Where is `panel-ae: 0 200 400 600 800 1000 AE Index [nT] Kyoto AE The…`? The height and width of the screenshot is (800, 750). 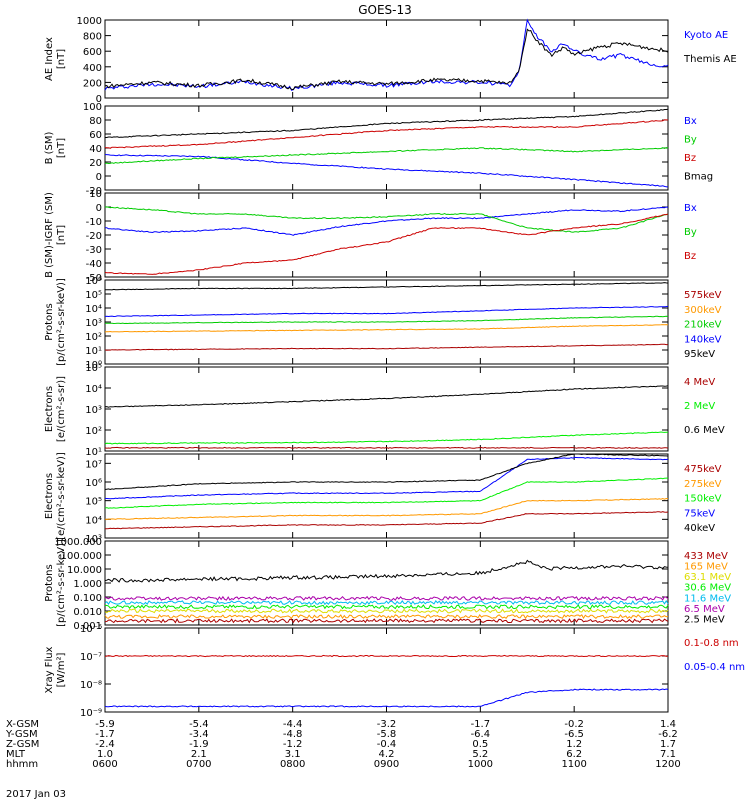
panel-ae: 0 200 400 600 800 1000 AE Index [nT] Kyoto AE The… is located at coordinates (390, 60).